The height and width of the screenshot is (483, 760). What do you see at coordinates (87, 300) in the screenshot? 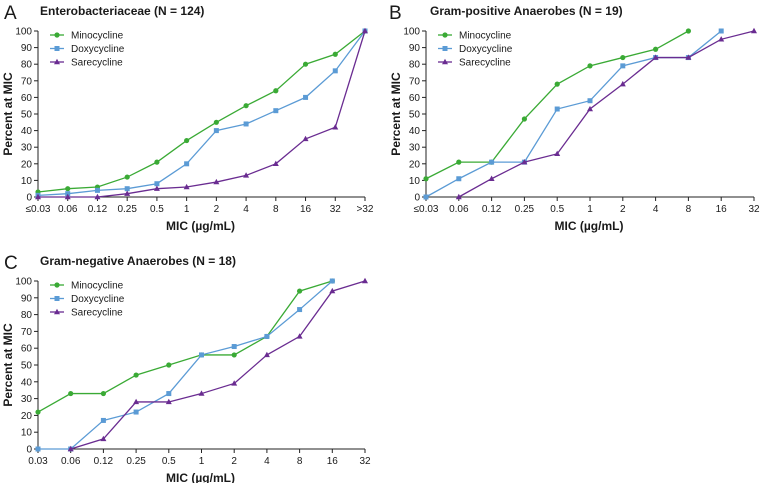
I see `legend: Minocycline Doxycycline Sarecycline` at bounding box center [87, 300].